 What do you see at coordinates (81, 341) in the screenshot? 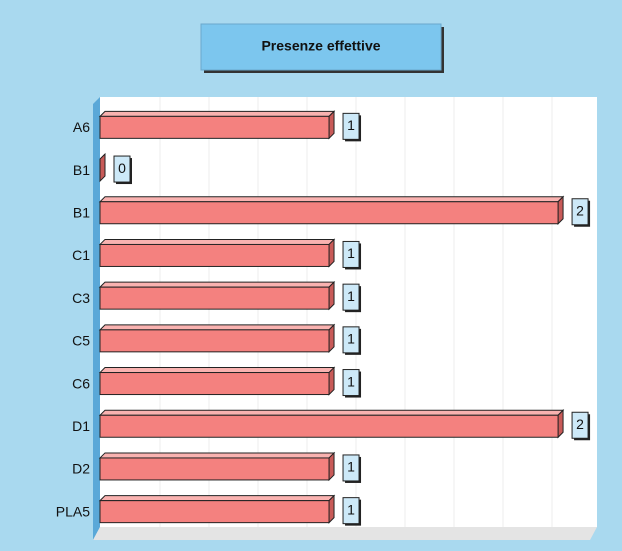
I see `y-tick-label: C5` at bounding box center [81, 341].